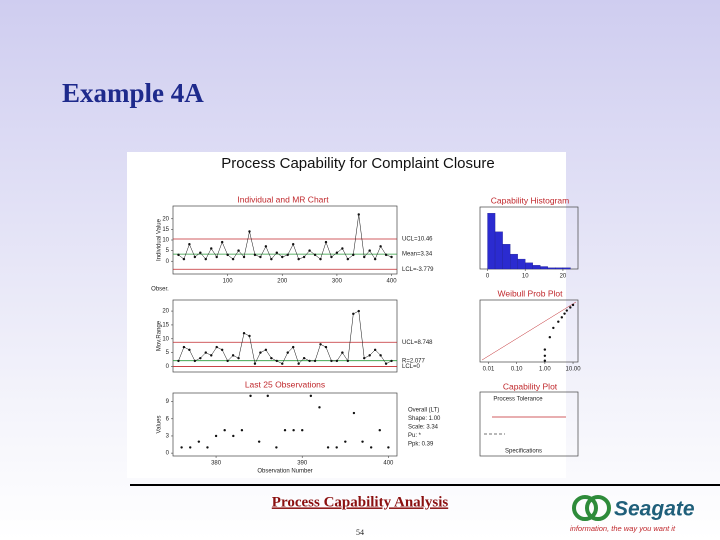  What do you see at coordinates (282, 282) in the screenshot?
I see `x-tick-label: 200` at bounding box center [282, 282].